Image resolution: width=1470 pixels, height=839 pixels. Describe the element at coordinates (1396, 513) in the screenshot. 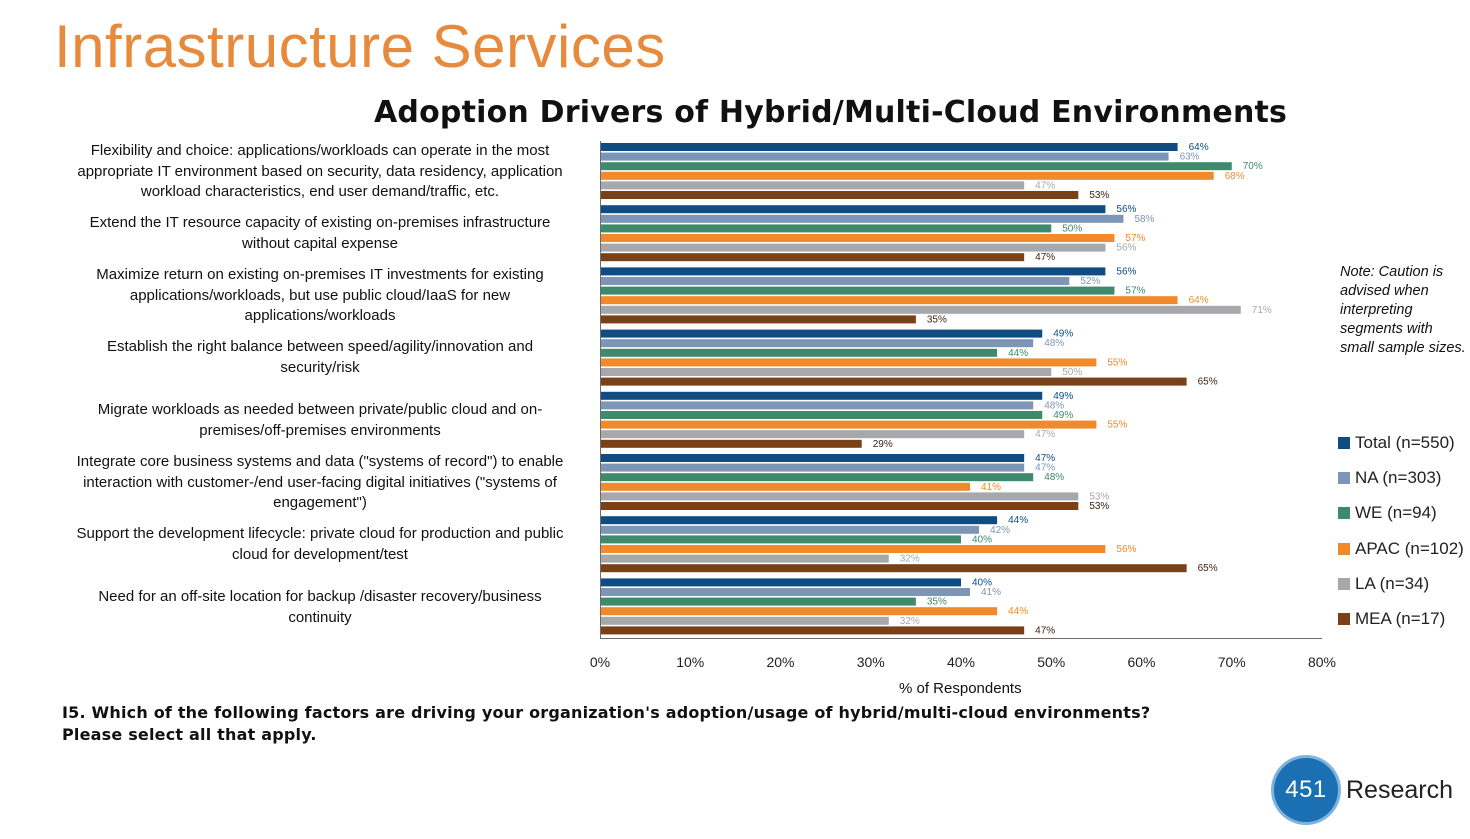

I see `legend-label: WE (n=94)` at that location.